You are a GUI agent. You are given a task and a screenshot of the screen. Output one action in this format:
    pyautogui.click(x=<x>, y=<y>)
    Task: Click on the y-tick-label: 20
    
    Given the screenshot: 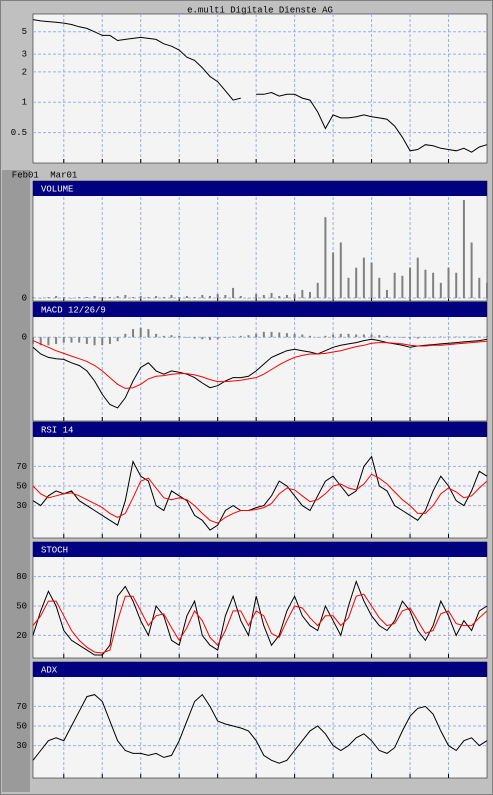 What is the action you would take?
    pyautogui.click(x=21, y=636)
    